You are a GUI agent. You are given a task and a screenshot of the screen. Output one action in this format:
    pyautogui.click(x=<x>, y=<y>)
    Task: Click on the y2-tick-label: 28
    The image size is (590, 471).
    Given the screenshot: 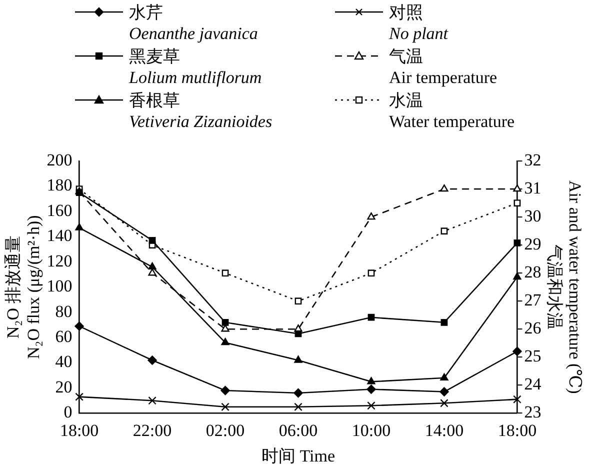 What is the action you would take?
    pyautogui.click(x=533, y=272)
    